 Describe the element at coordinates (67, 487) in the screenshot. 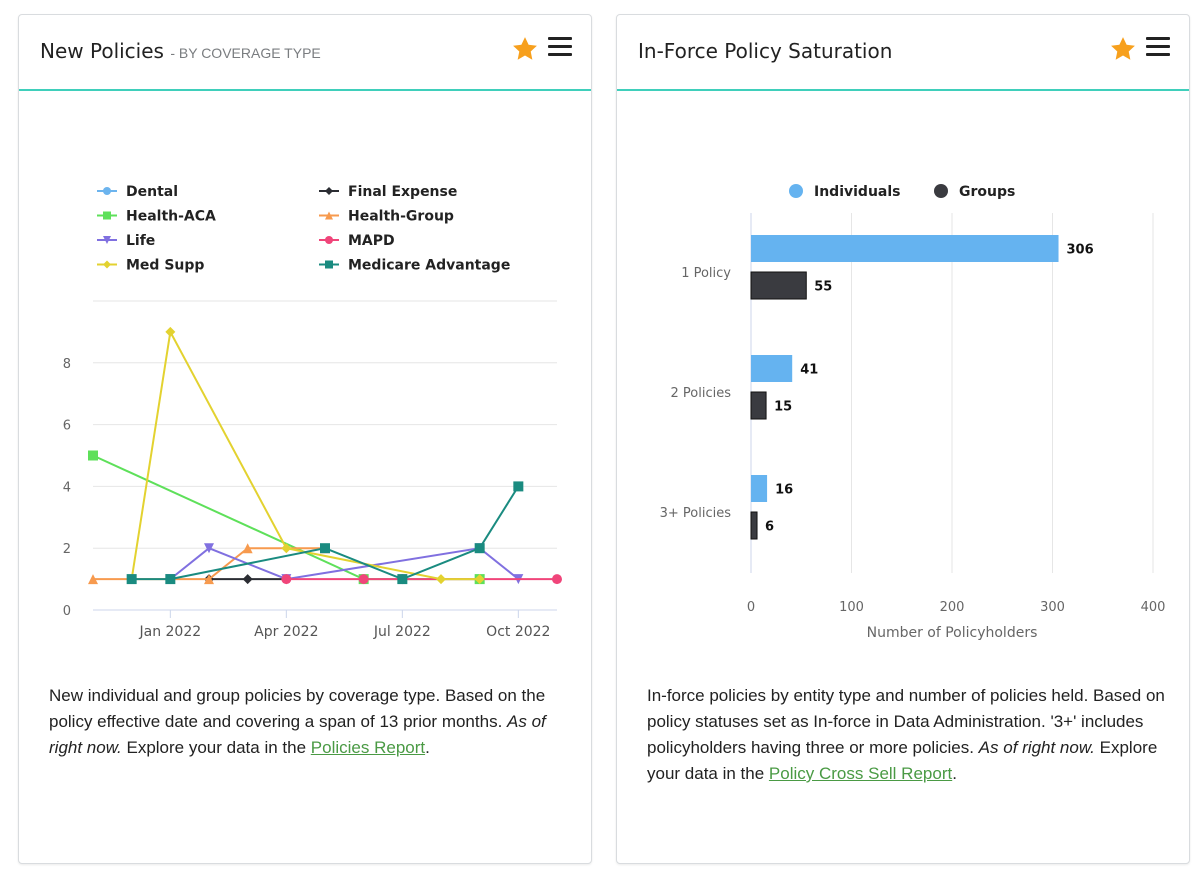

I see `y-tick-label: 4` at that location.